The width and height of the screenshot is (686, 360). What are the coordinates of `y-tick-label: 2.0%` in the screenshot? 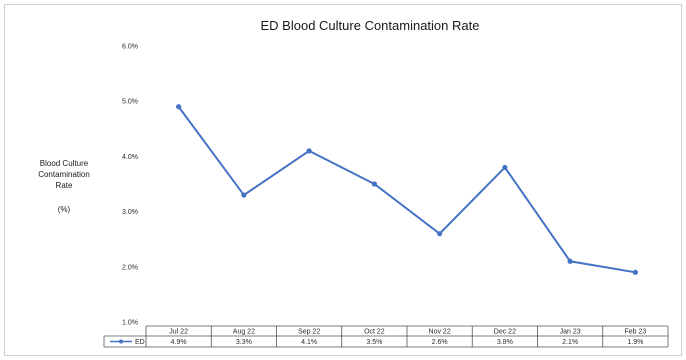 It's located at (130, 267).